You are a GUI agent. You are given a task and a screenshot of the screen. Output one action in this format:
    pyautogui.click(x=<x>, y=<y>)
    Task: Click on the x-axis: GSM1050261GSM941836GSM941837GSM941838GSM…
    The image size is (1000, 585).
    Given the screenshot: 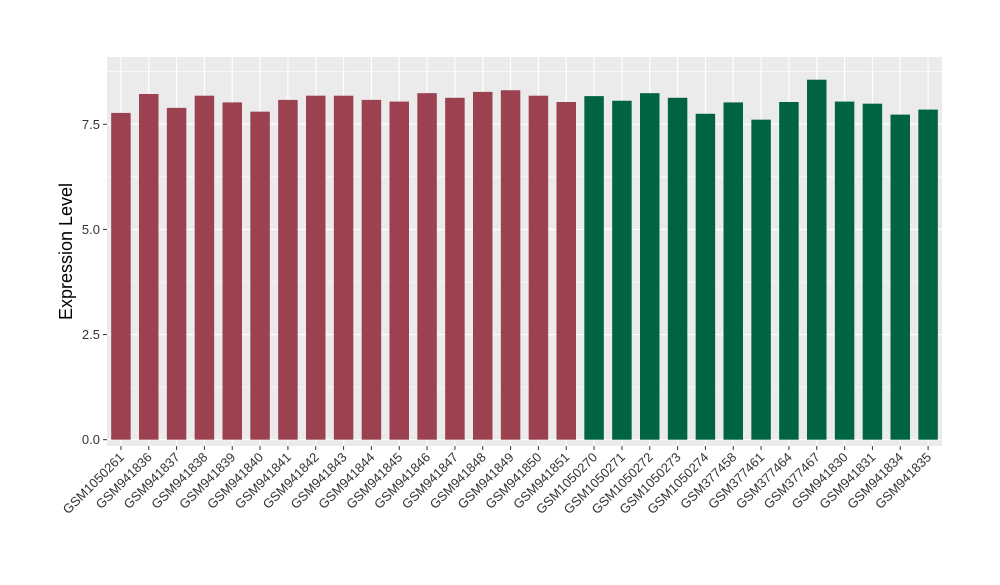 What is the action you would take?
    pyautogui.click(x=497, y=481)
    